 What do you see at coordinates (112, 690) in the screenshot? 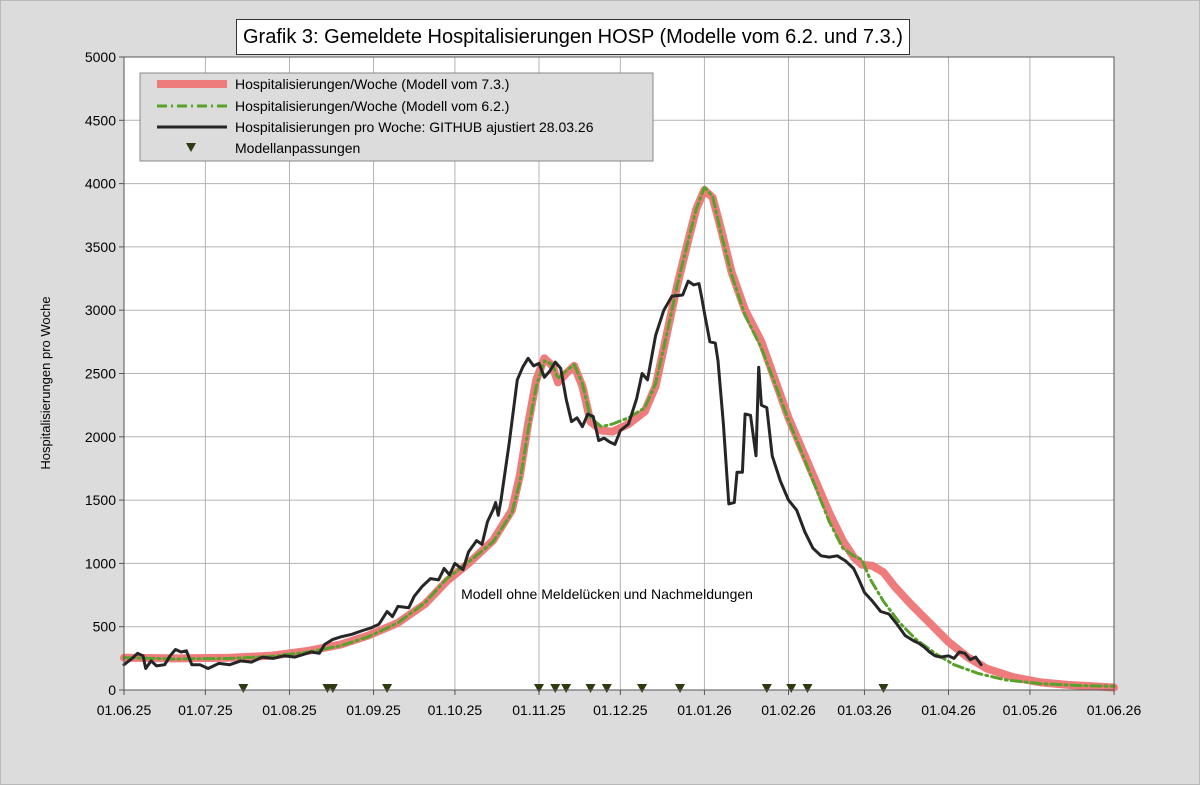
I see `y-tick-label: 0` at bounding box center [112, 690].